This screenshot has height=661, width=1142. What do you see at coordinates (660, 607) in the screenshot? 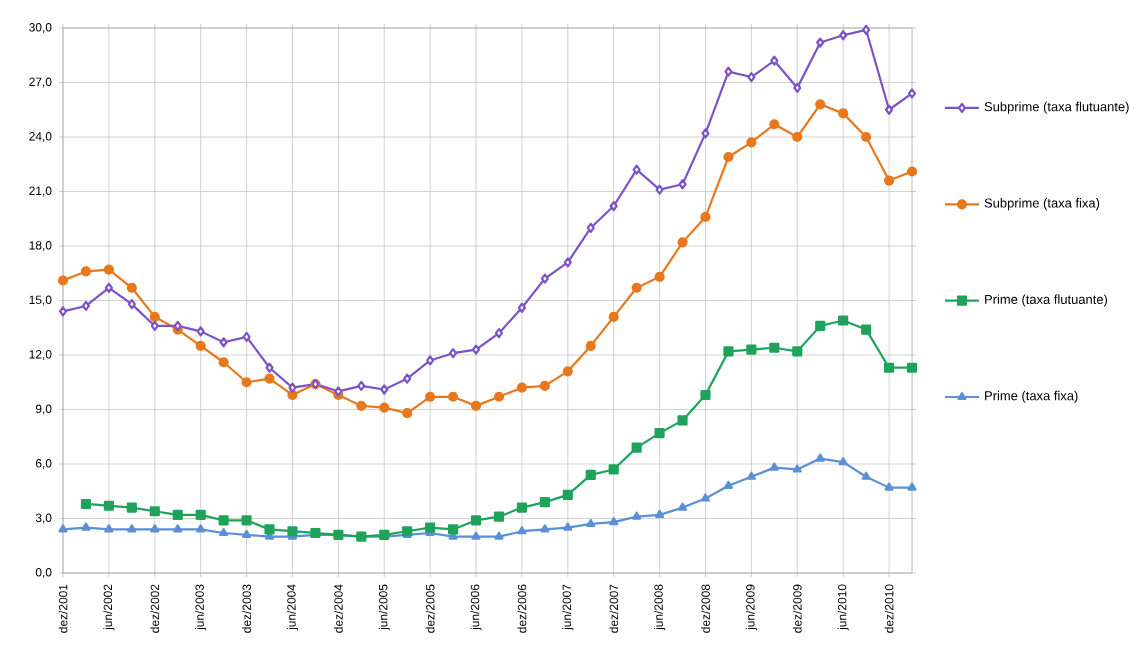
I see `x-tick-label: jun/2008` at bounding box center [660, 607].